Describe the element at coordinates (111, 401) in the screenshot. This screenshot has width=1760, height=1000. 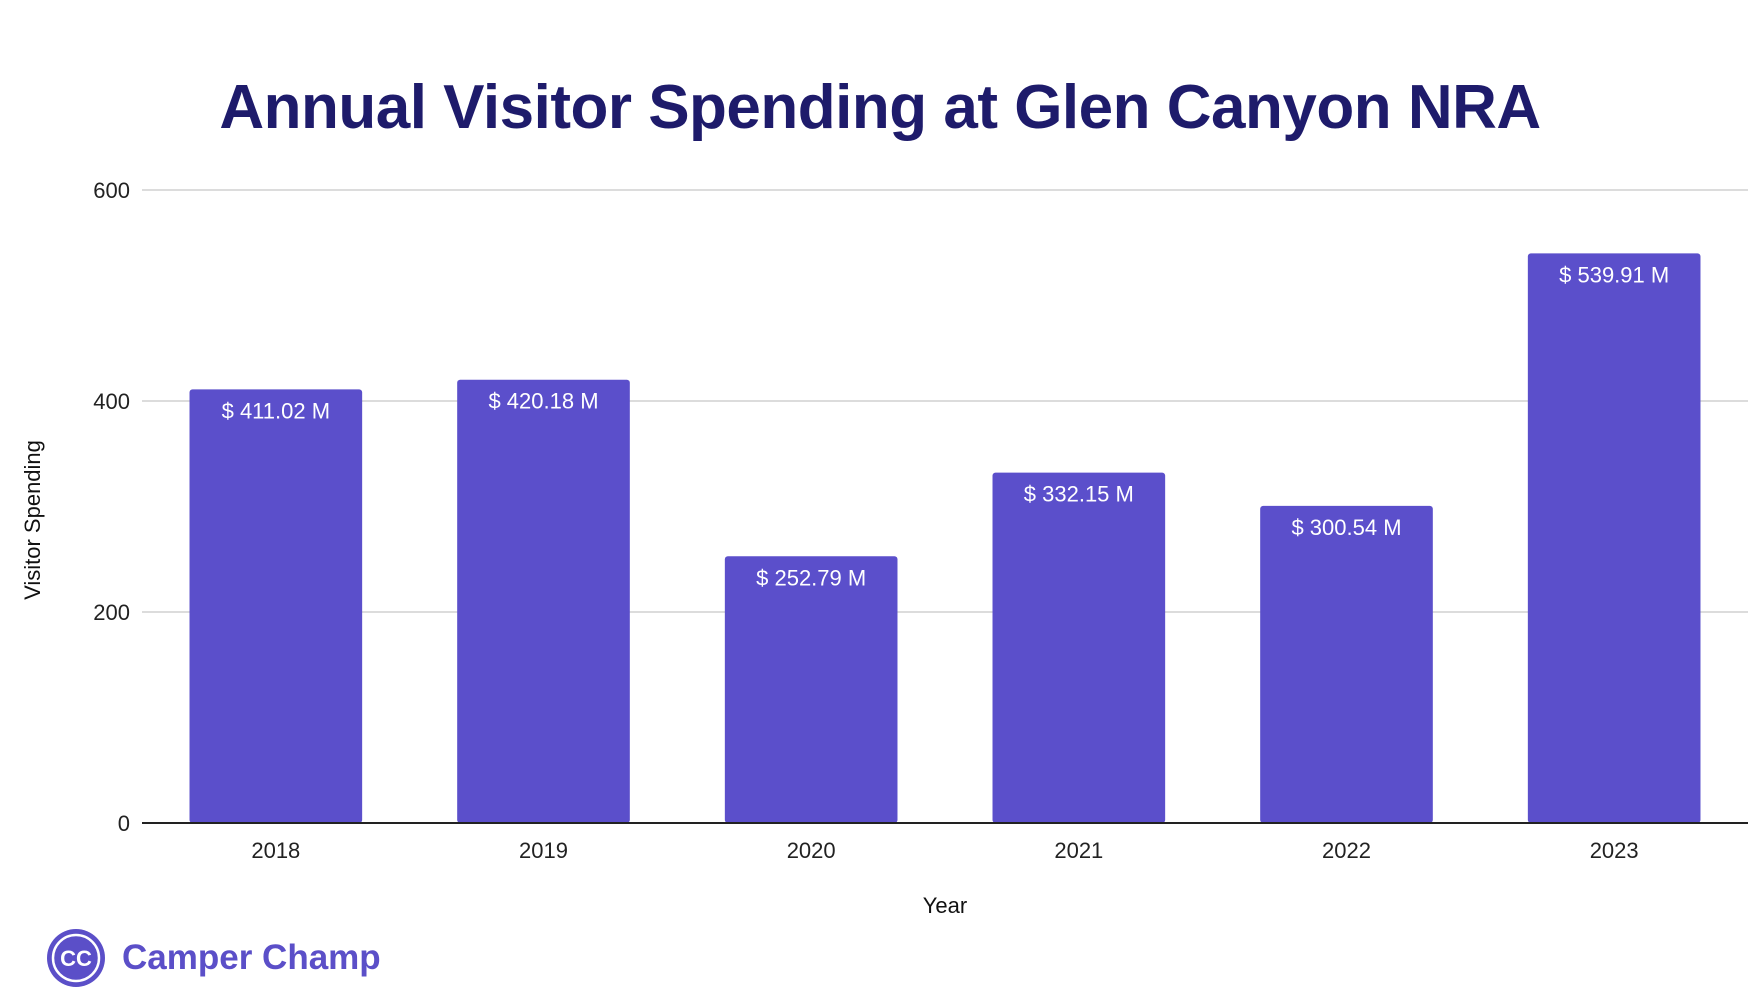
I see `y-tick-label: 400` at that location.